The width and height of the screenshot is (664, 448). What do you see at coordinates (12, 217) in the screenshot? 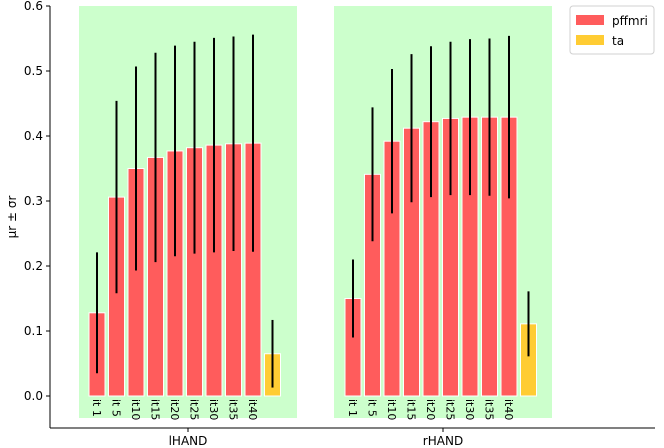
I see `y-axis-label: μr ± σr` at bounding box center [12, 217].